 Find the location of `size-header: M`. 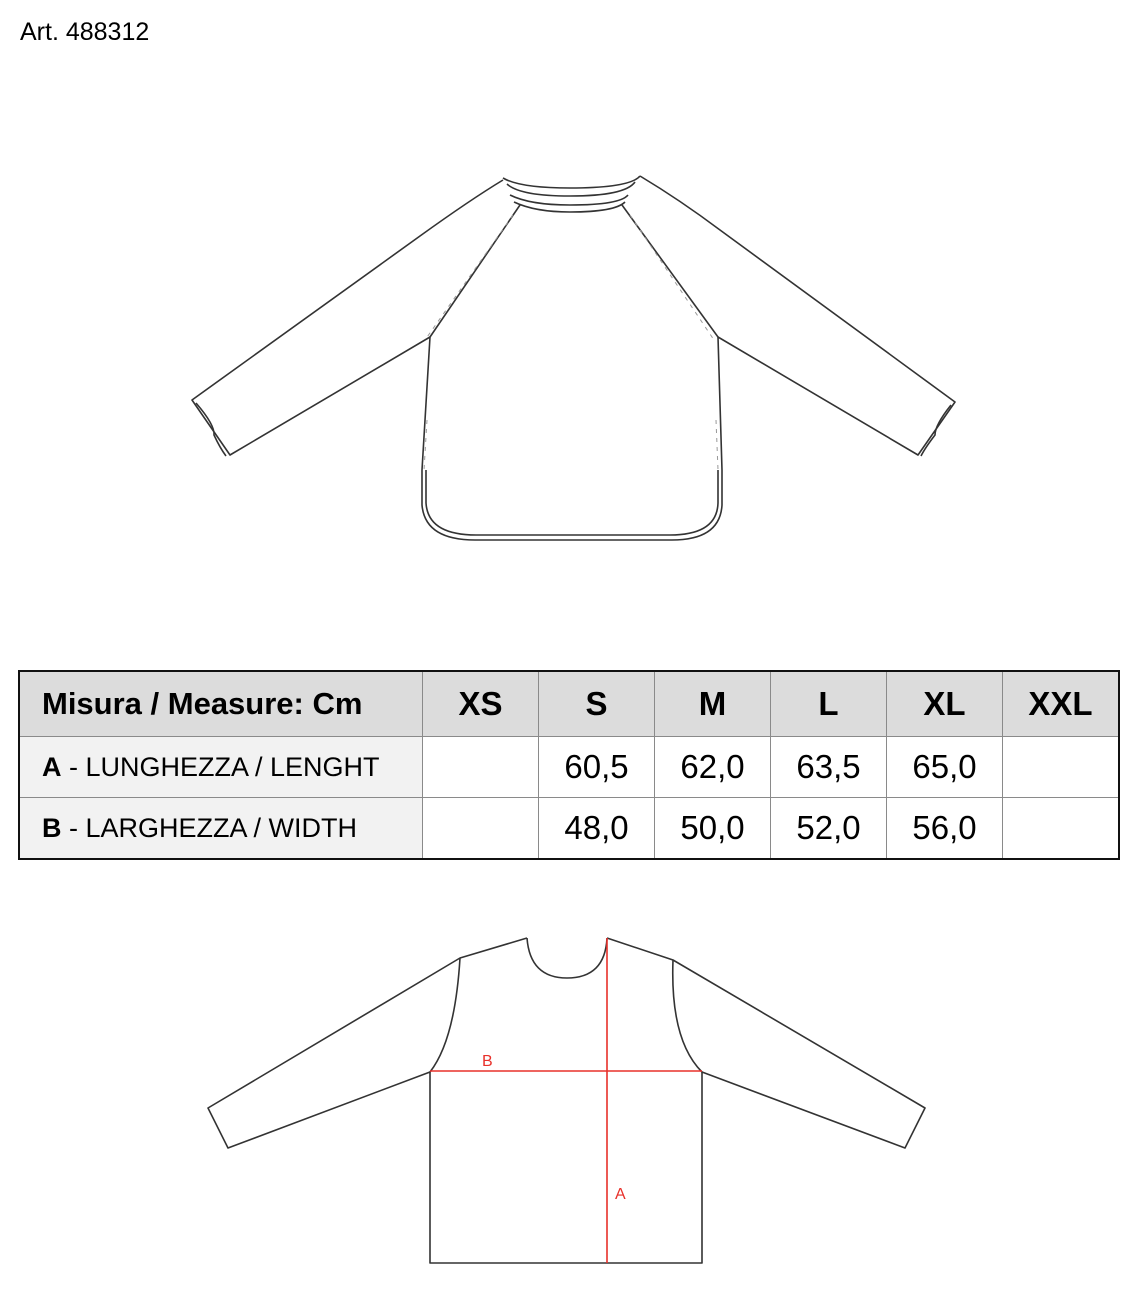

size-header: M is located at coordinates (712, 703).